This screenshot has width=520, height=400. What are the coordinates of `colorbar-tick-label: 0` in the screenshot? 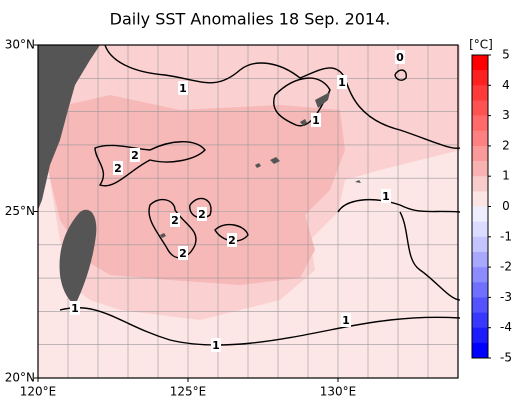 It's located at (506, 206).